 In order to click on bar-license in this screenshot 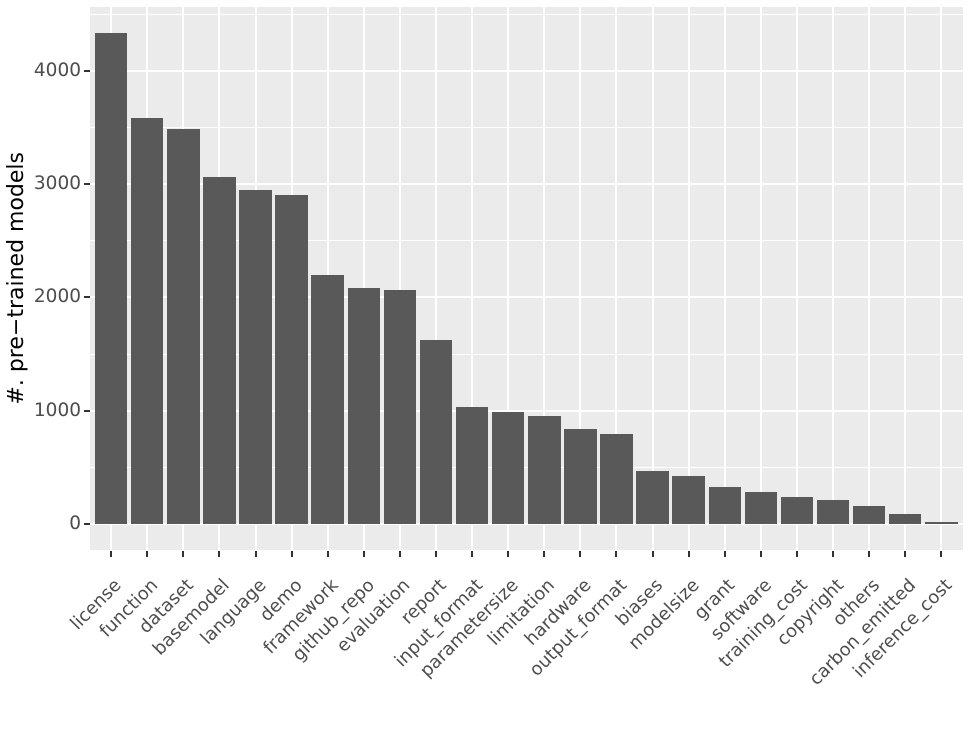, I will do `click(111, 278)`.